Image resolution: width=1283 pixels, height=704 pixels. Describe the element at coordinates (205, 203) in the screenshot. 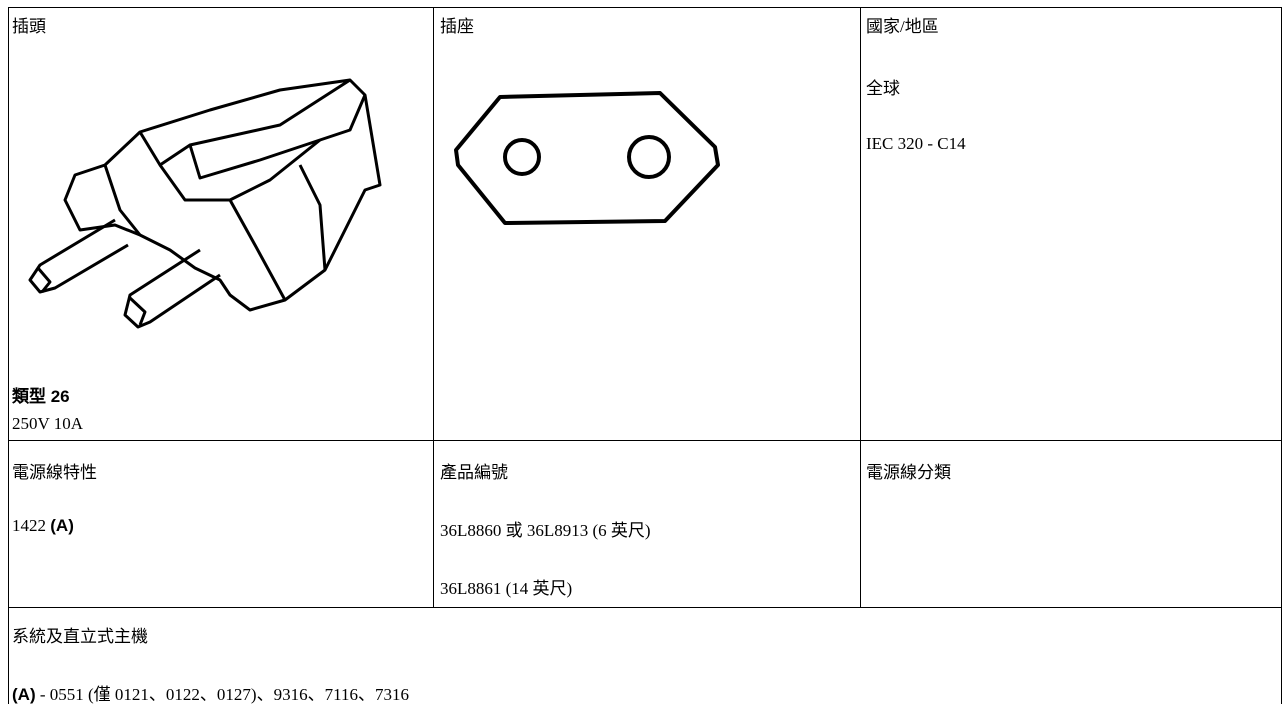

I see `plug-illustration` at that location.